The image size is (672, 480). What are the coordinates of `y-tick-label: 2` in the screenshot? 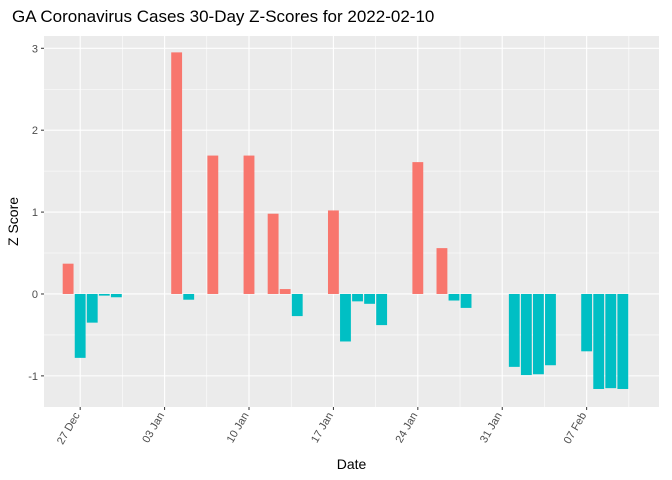 It's located at (35, 131).